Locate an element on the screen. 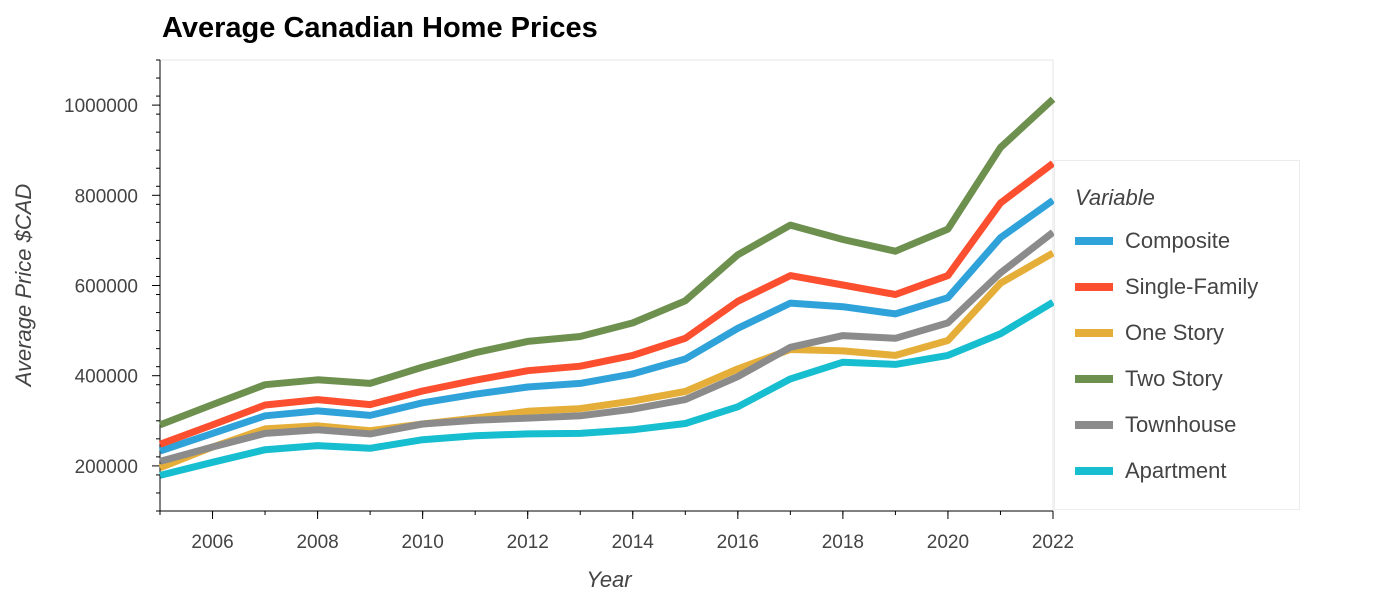  legend-item-two-story: Two Story is located at coordinates (1149, 379).